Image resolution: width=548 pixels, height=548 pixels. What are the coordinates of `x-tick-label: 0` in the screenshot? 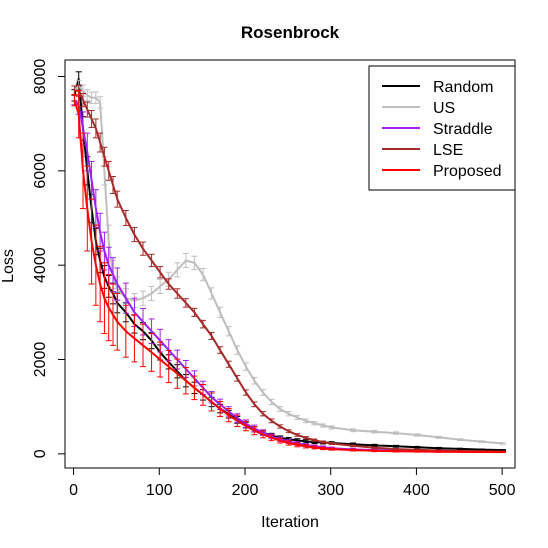 It's located at (73, 490).